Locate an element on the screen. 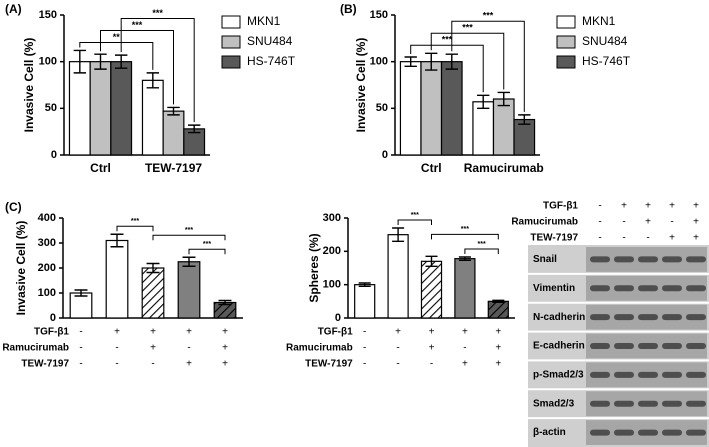  protein-label: p-Smad2/3 is located at coordinates (558, 374).